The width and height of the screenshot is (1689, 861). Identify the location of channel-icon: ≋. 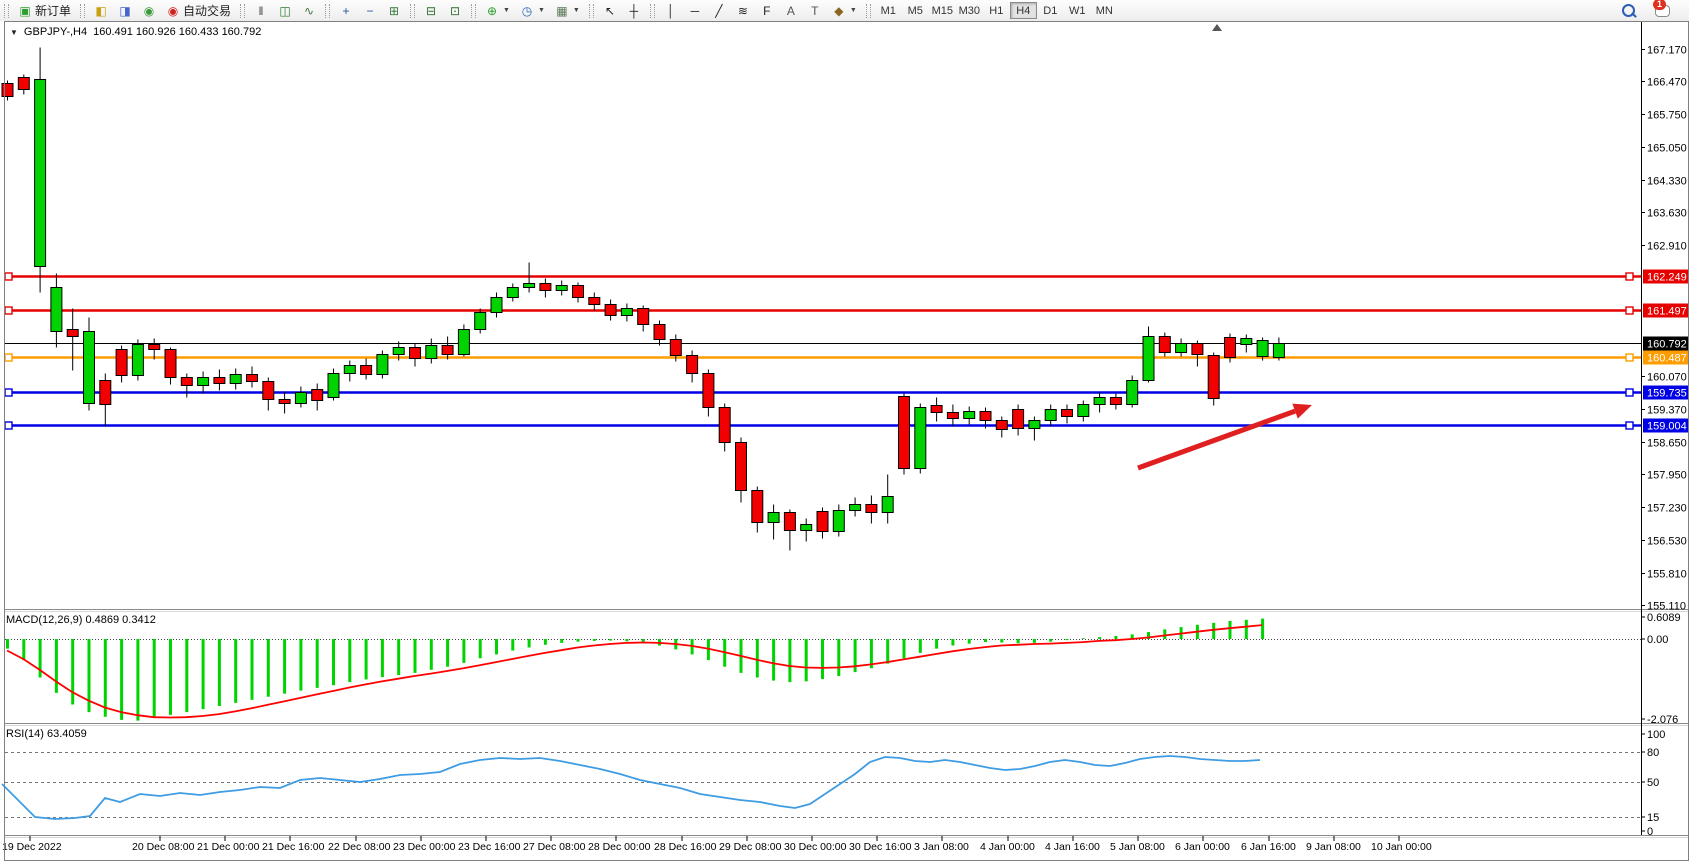
(742, 10).